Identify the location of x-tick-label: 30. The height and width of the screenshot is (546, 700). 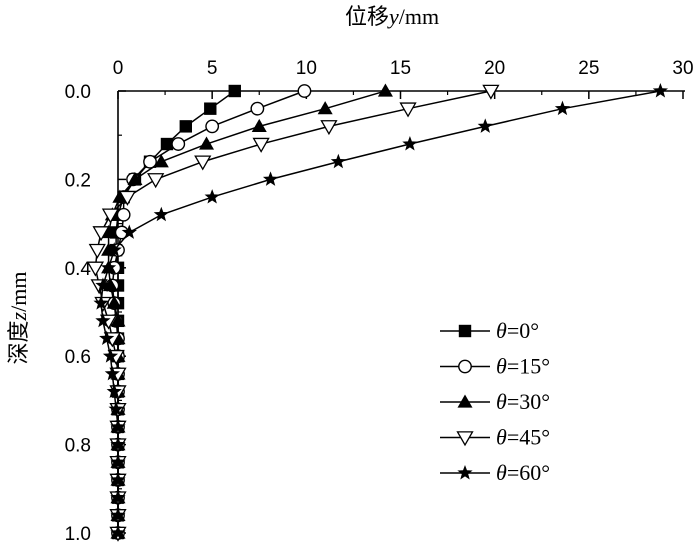
(682, 68).